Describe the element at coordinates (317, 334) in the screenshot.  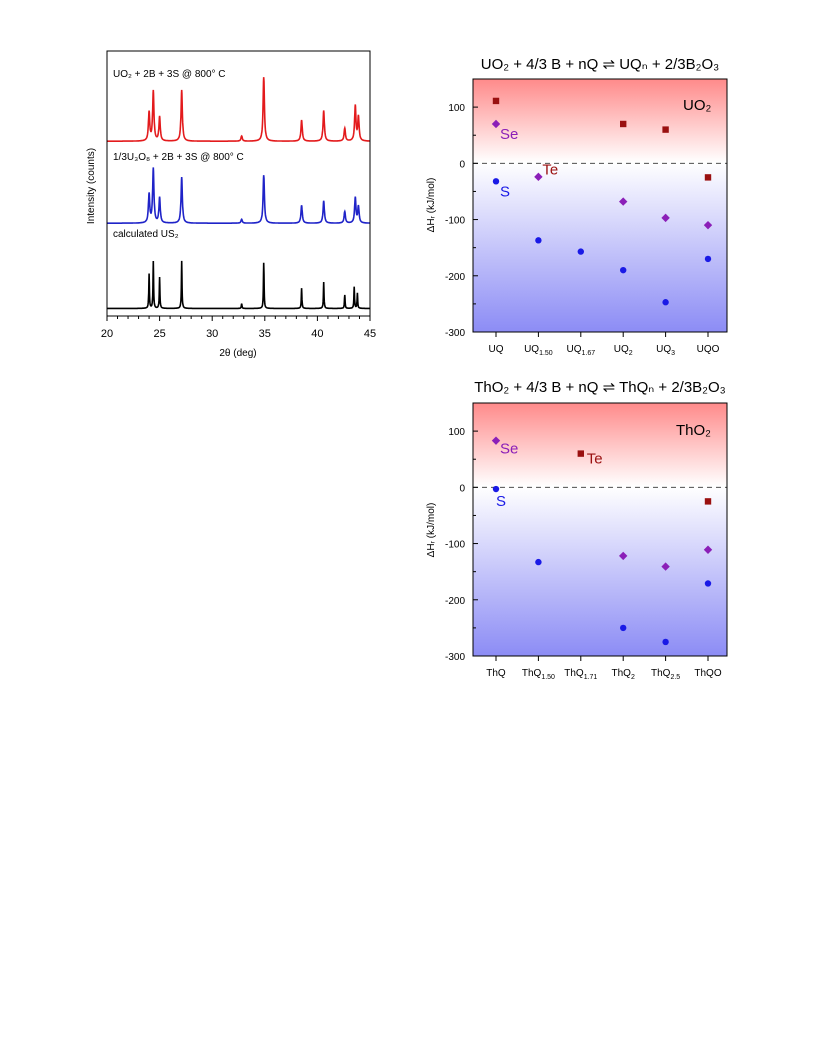
I see `xrd-x-tick-label: 40` at that location.